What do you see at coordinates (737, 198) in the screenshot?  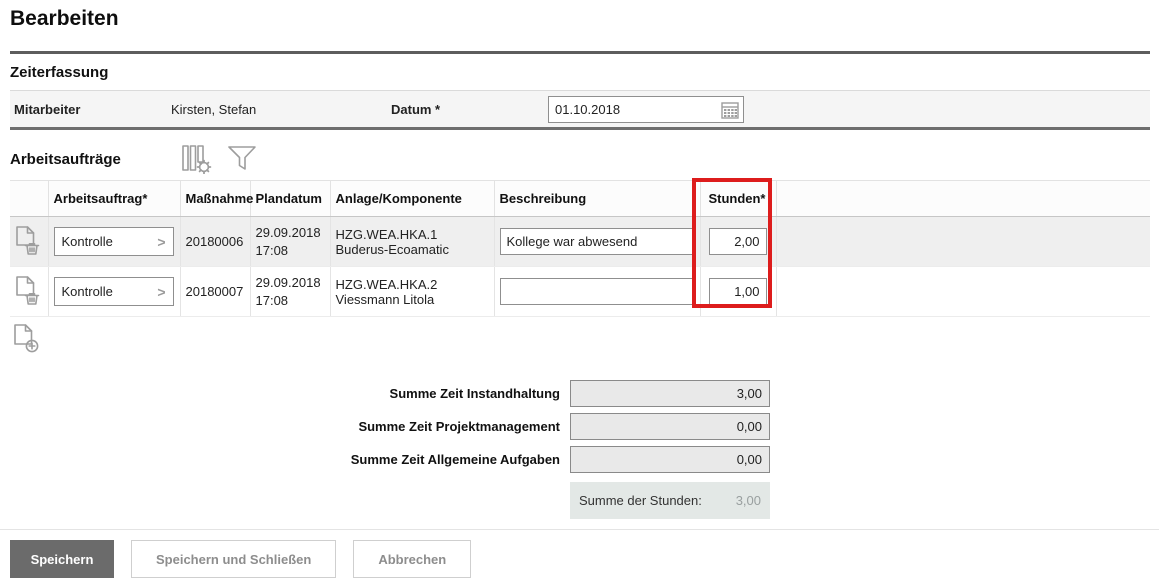 I see `header-stunden: Stunden*` at bounding box center [737, 198].